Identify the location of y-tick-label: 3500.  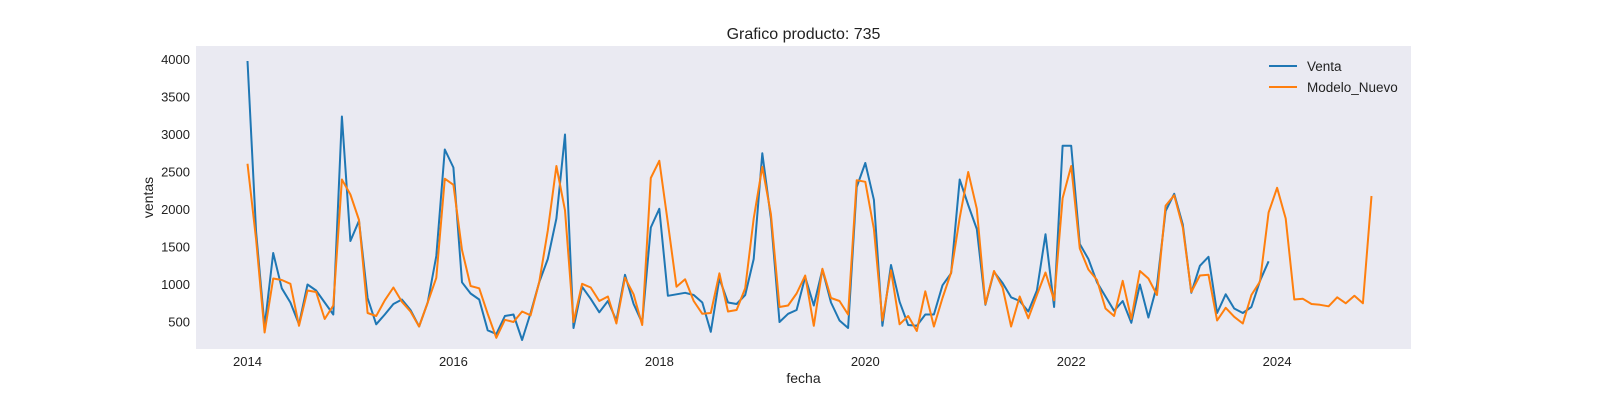
(175, 97).